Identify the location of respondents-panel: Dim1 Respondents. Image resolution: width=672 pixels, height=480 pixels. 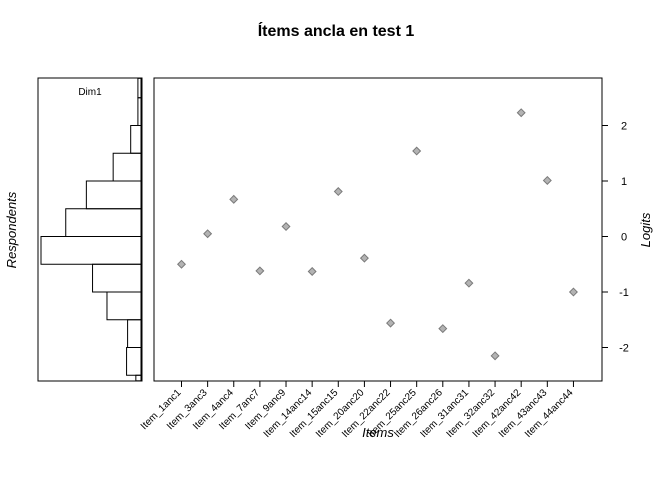
(73, 229).